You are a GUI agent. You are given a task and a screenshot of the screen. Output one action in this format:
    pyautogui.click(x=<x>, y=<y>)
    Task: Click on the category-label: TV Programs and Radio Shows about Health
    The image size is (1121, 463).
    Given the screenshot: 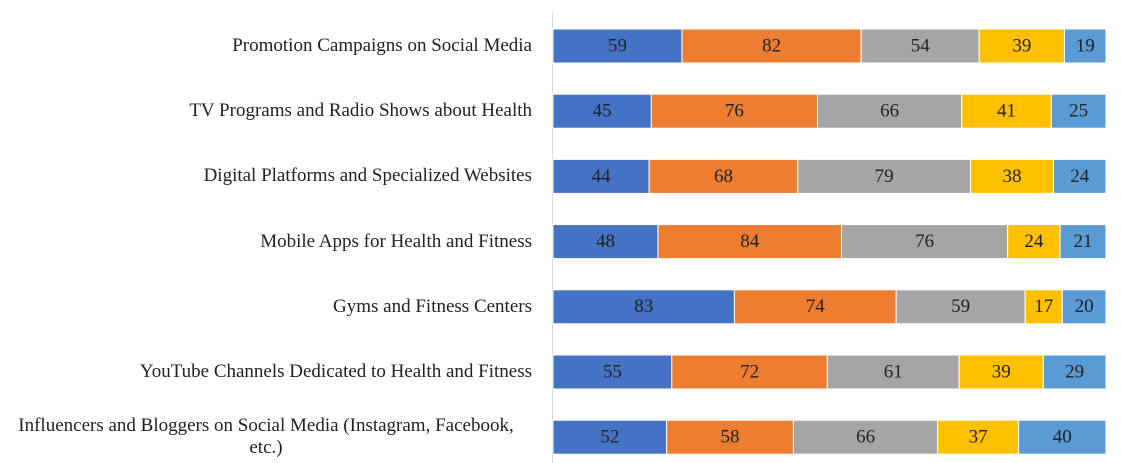 What is the action you would take?
    pyautogui.click(x=266, y=111)
    